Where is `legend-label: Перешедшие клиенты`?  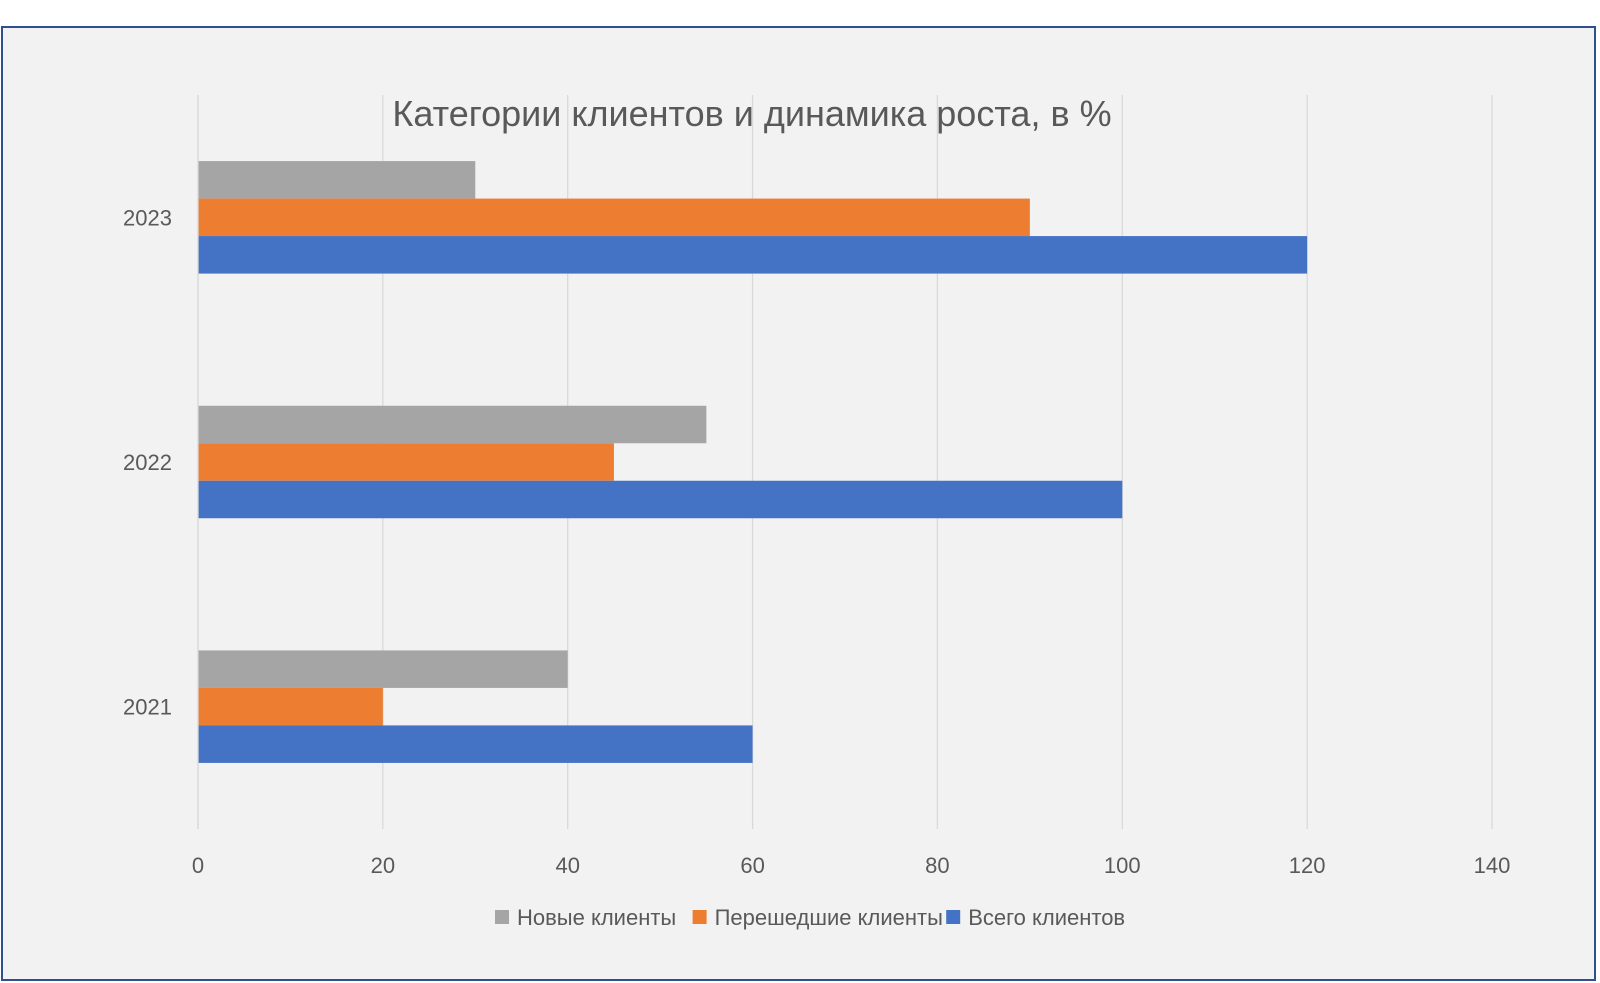 legend-label: Перешедшие клиенты is located at coordinates (829, 917).